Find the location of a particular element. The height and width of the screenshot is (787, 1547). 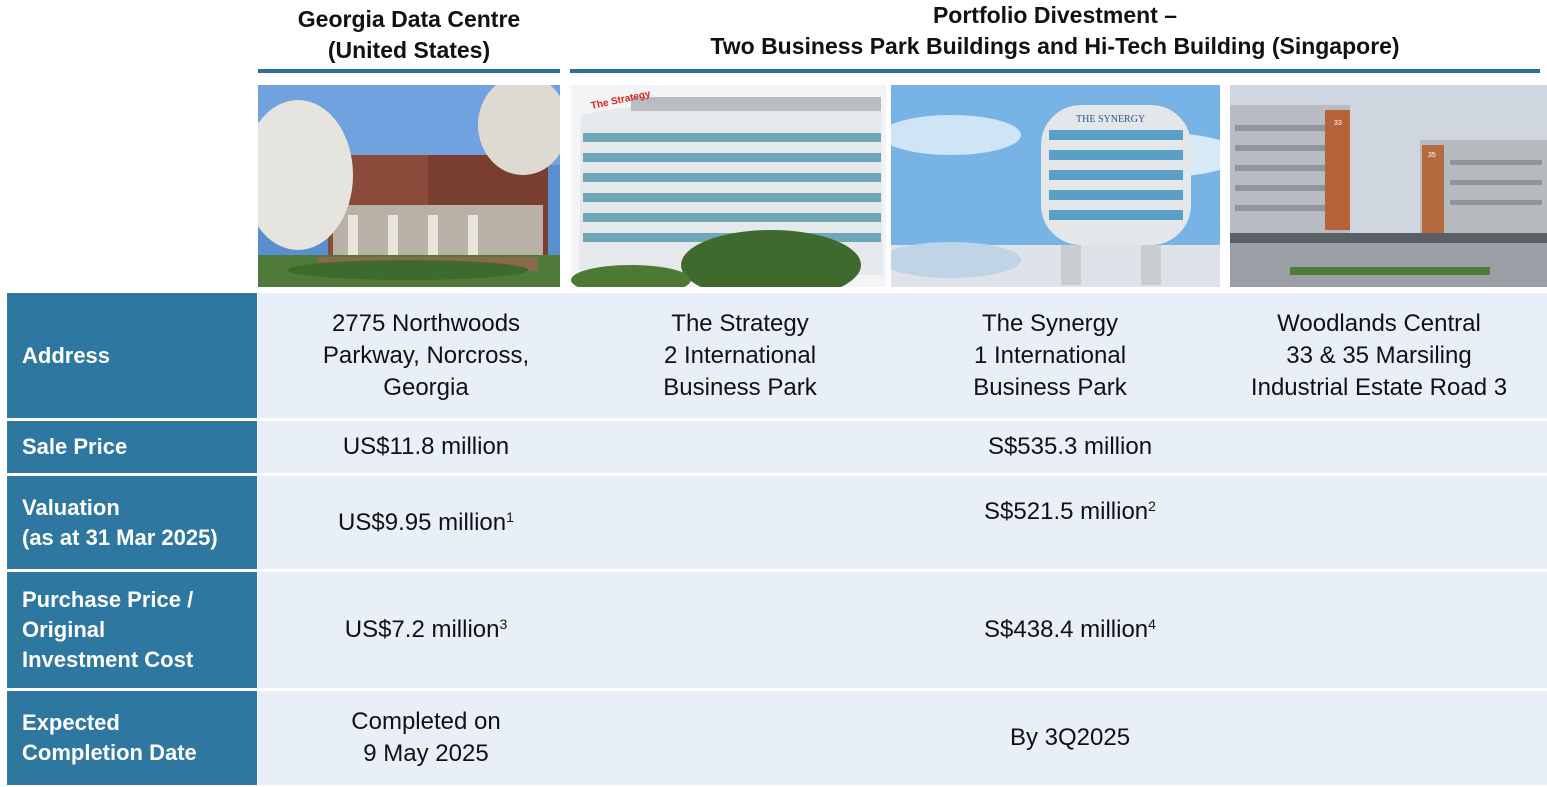

footnote-marker: 1 is located at coordinates (510, 516).